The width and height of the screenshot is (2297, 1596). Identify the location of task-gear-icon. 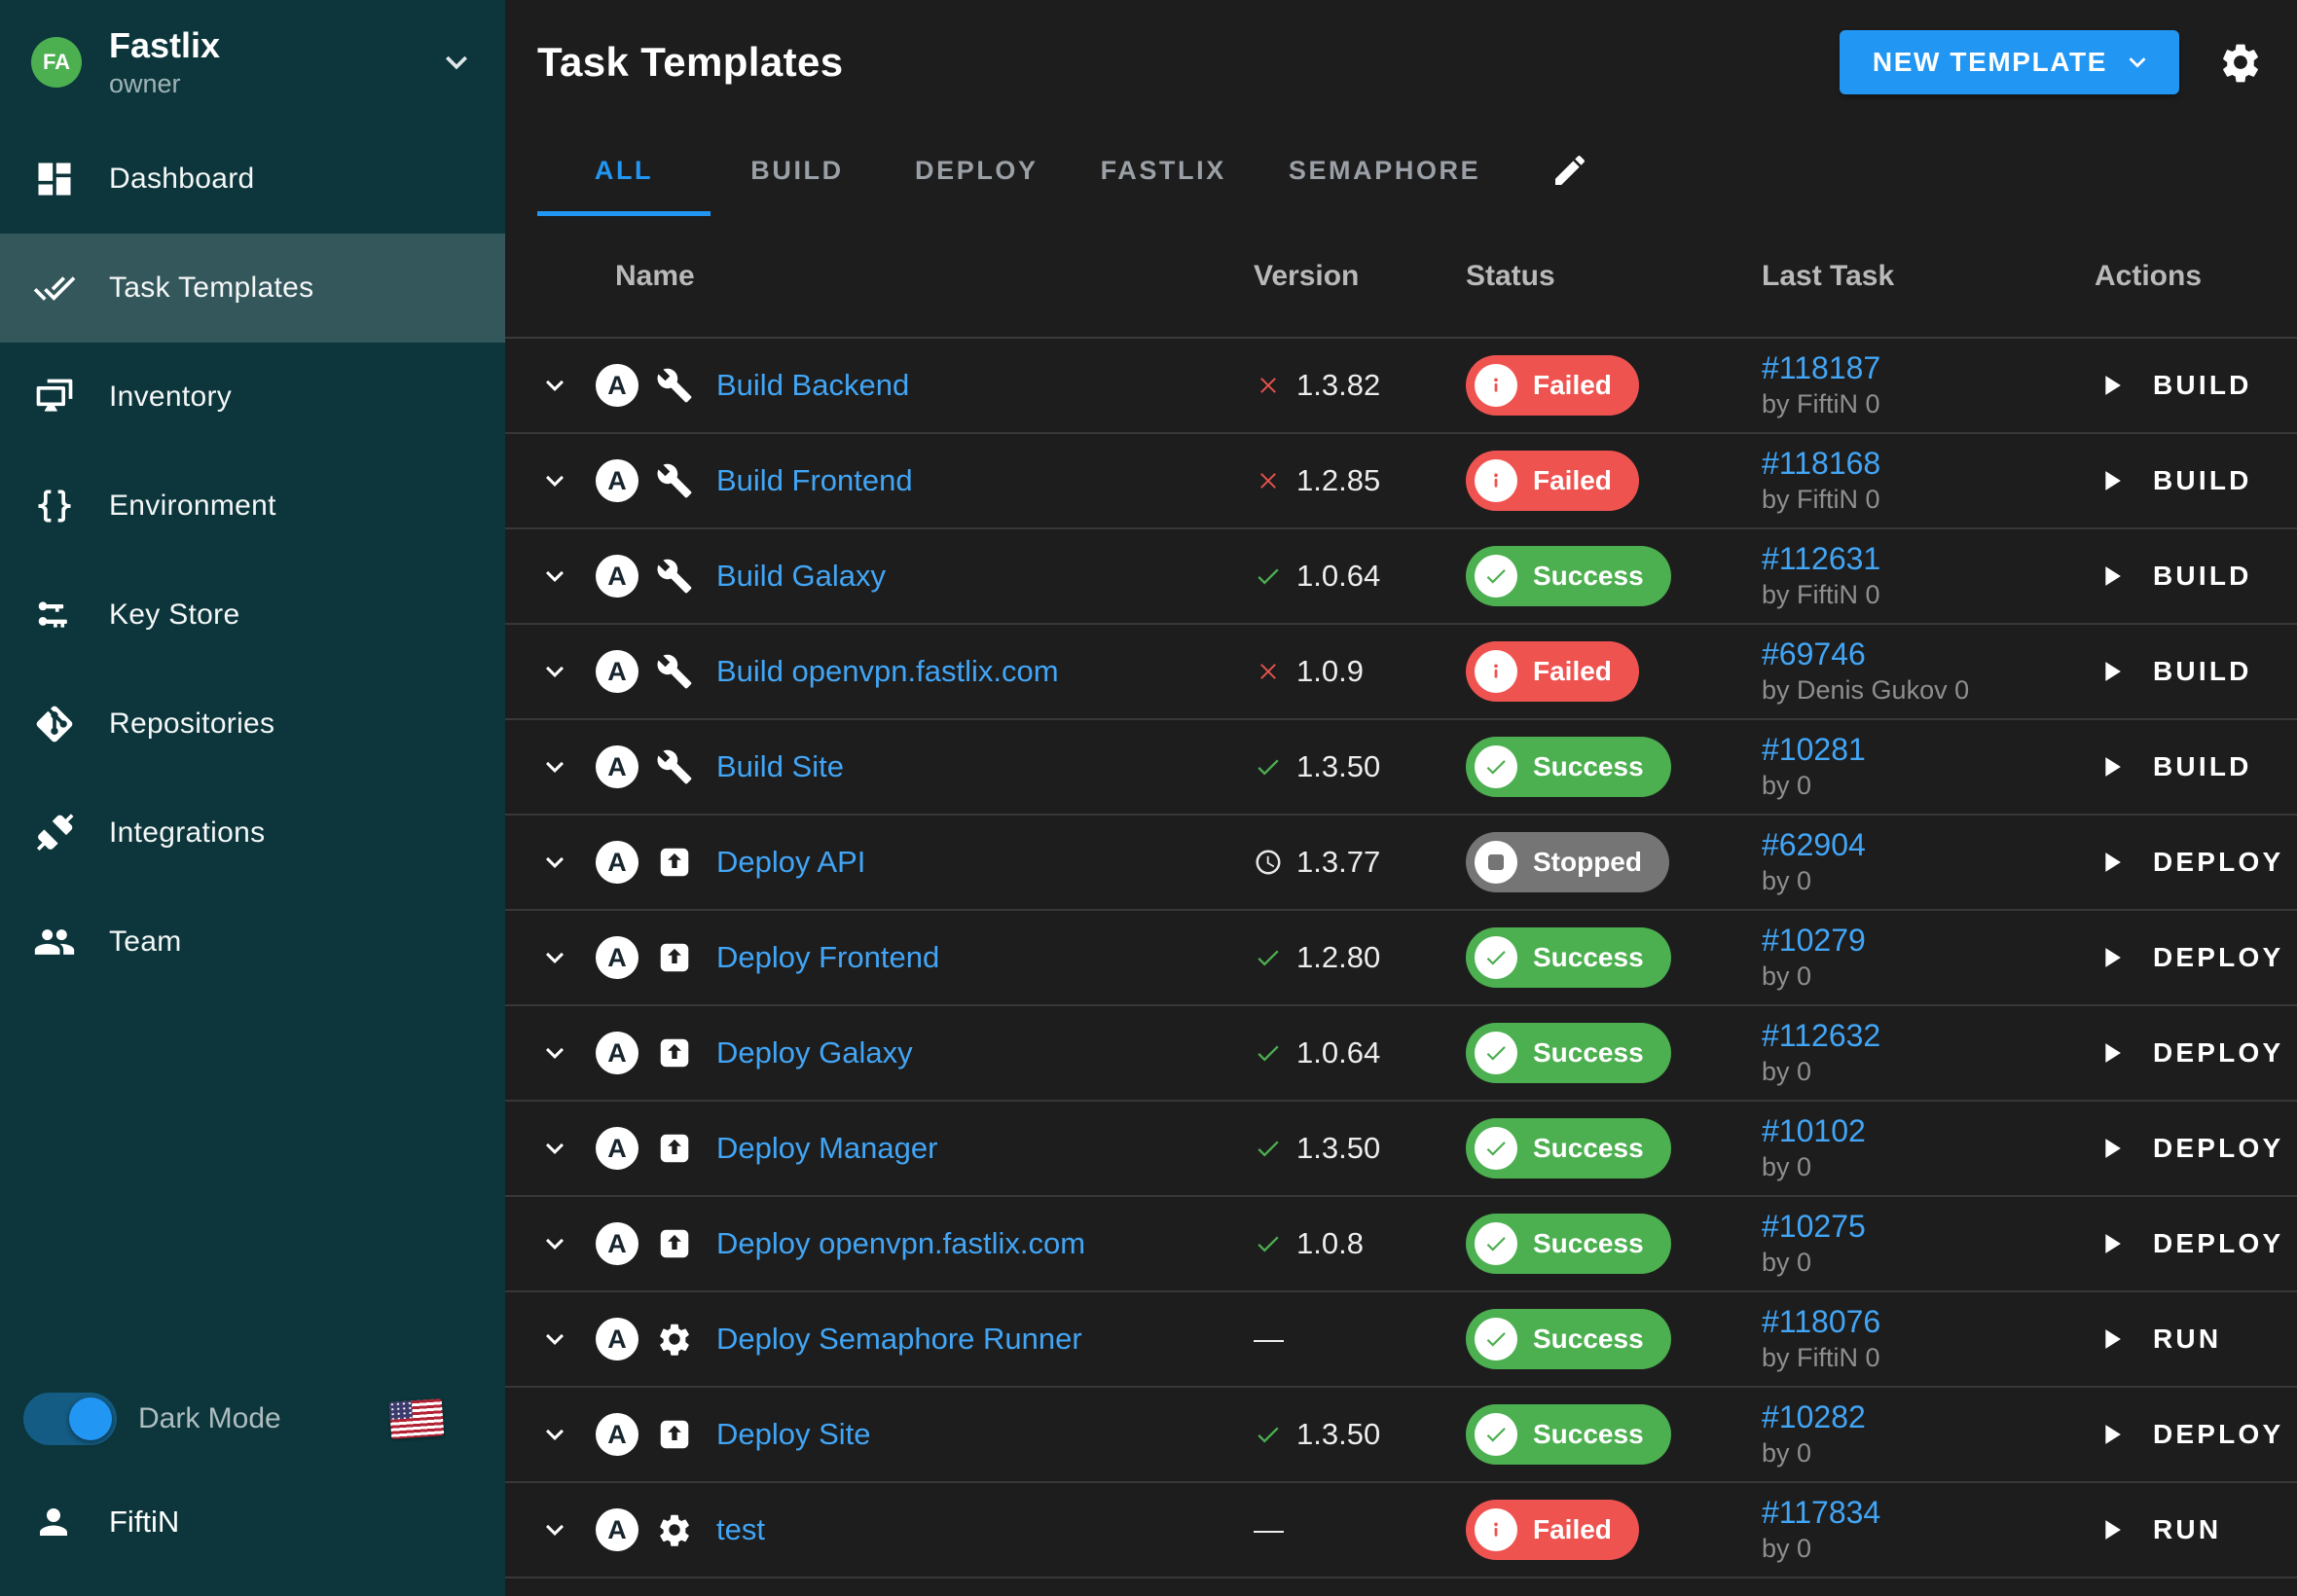
(674, 1340).